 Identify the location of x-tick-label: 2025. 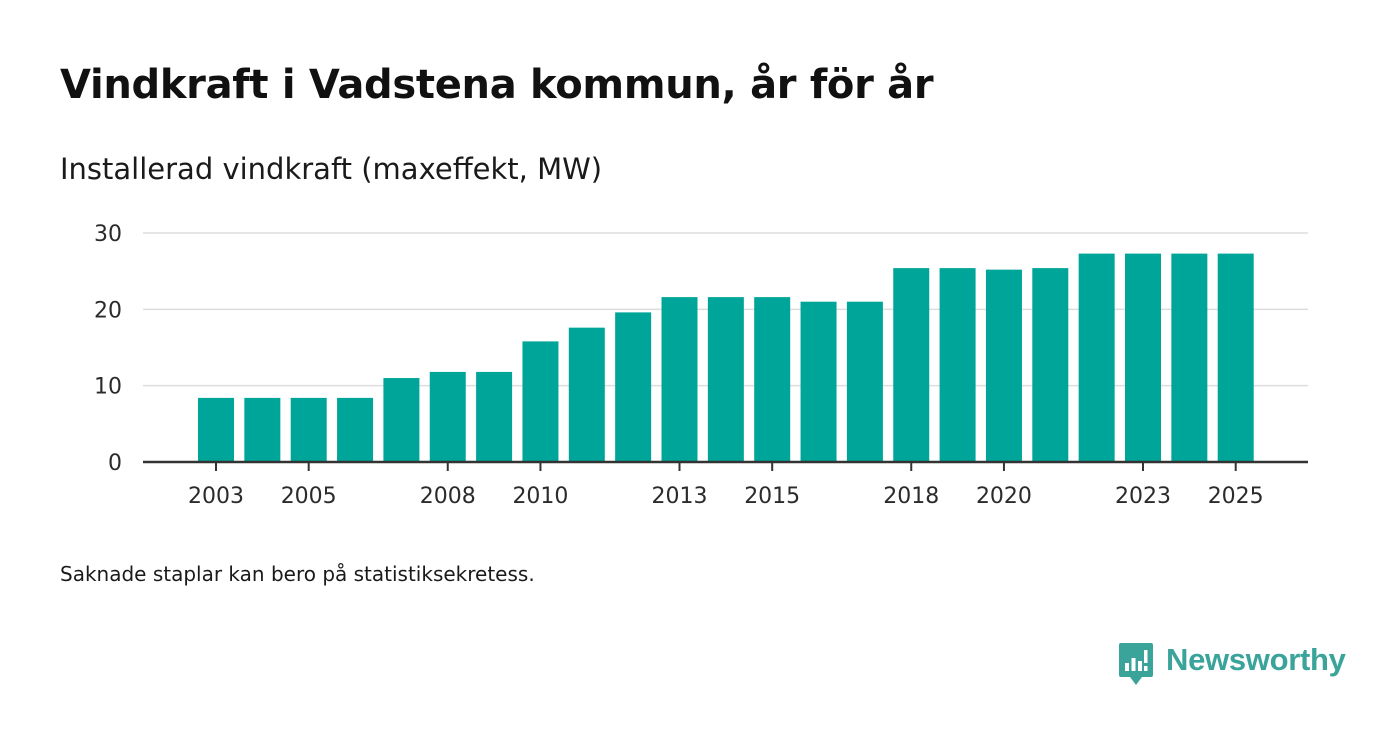
(1236, 496).